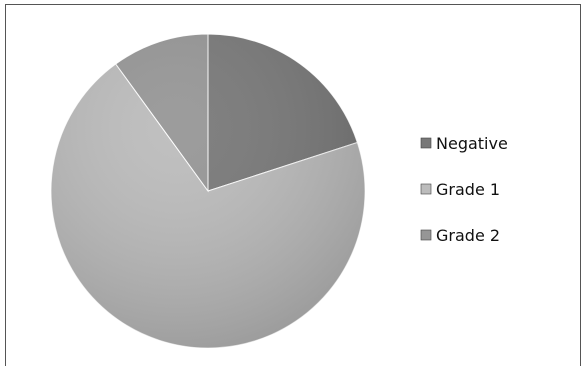 The height and width of the screenshot is (367, 584). What do you see at coordinates (468, 235) in the screenshot?
I see `legend-label-grade-2: Grade 2` at bounding box center [468, 235].